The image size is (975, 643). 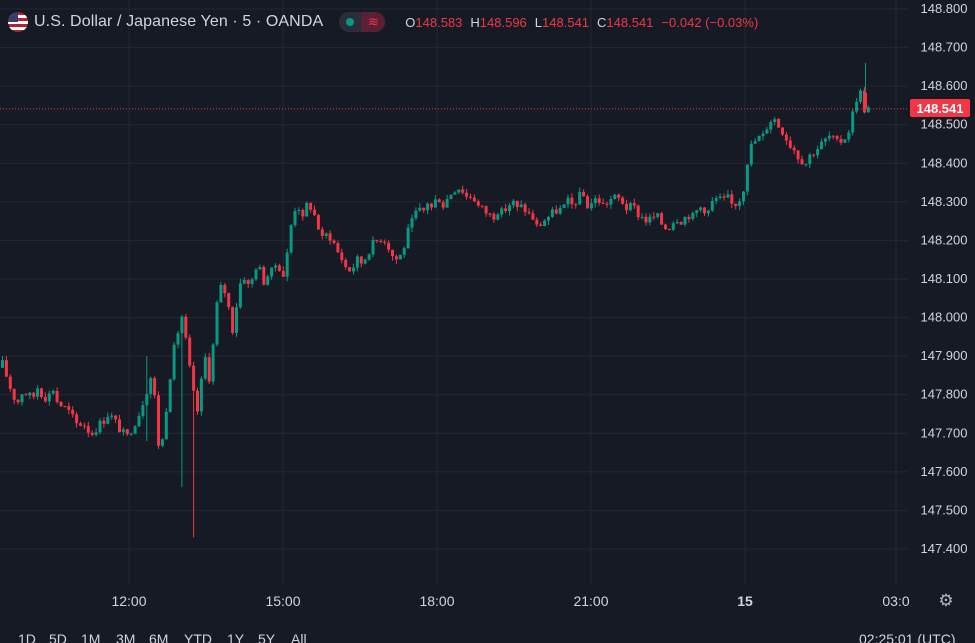 I want to click on range-all-button: All, so click(x=299, y=637).